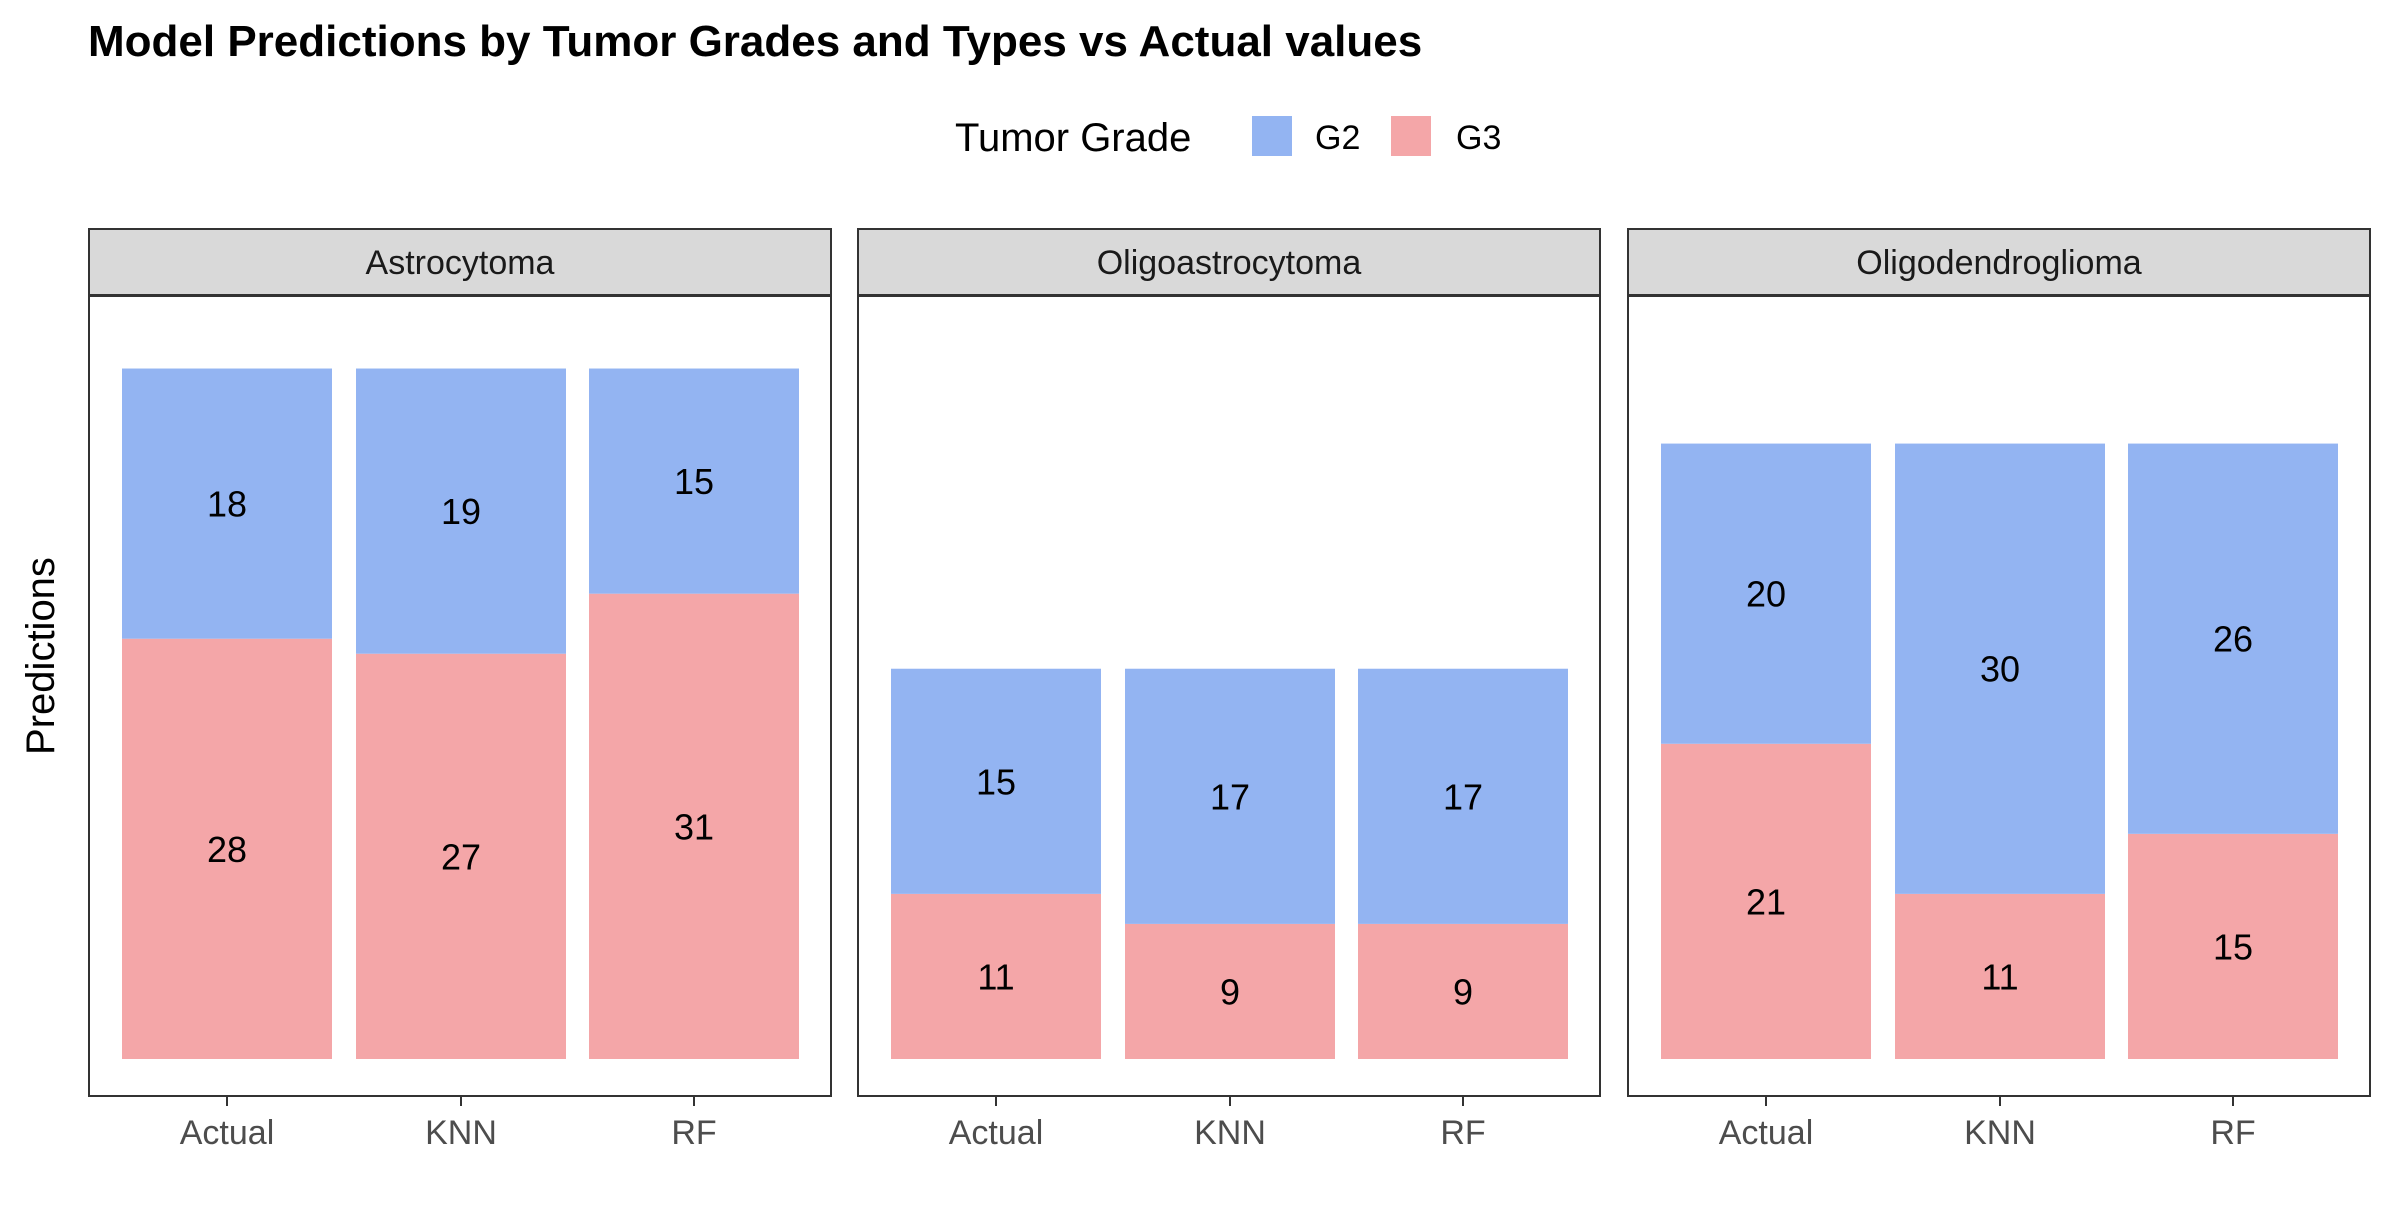 The height and width of the screenshot is (1225, 2396). Describe the element at coordinates (1228, 138) in the screenshot. I see `legend: Tumor Grade G2 G3` at that location.